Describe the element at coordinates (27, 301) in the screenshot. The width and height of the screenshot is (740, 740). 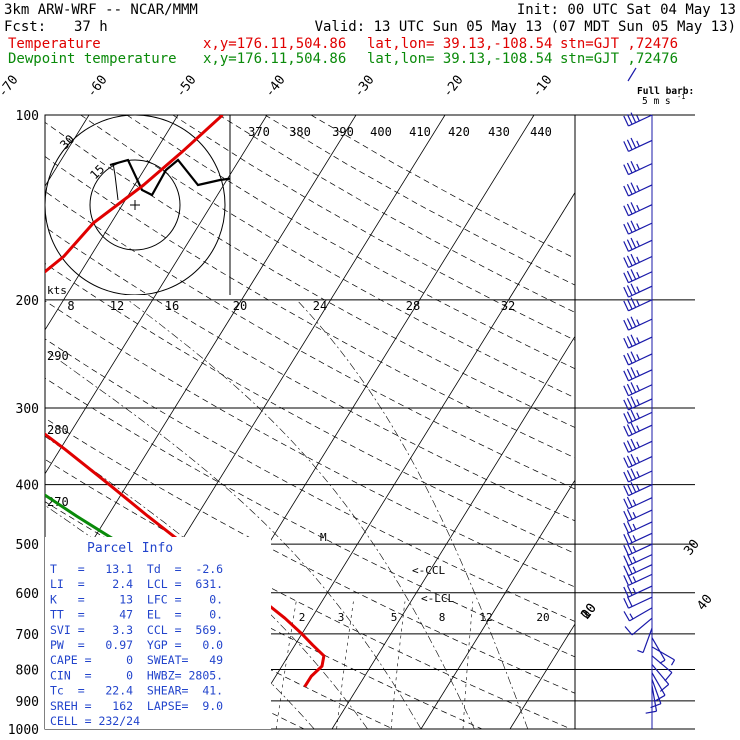
I see `pressure-tick-label: 200` at that location.